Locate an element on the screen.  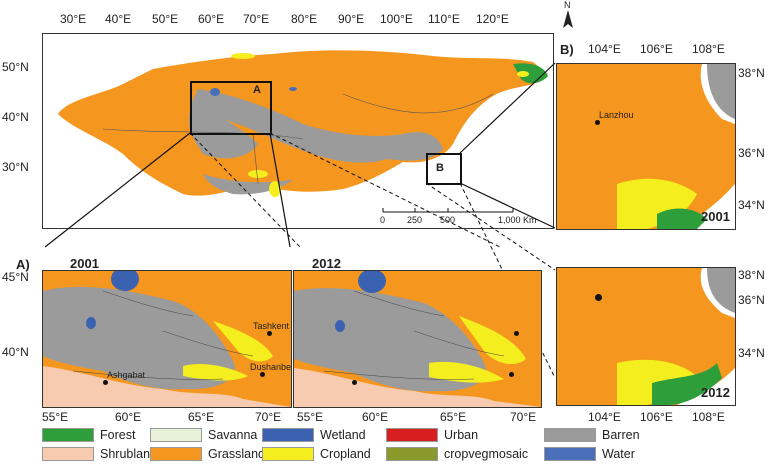
tashkent-marker is located at coordinates (269, 333).